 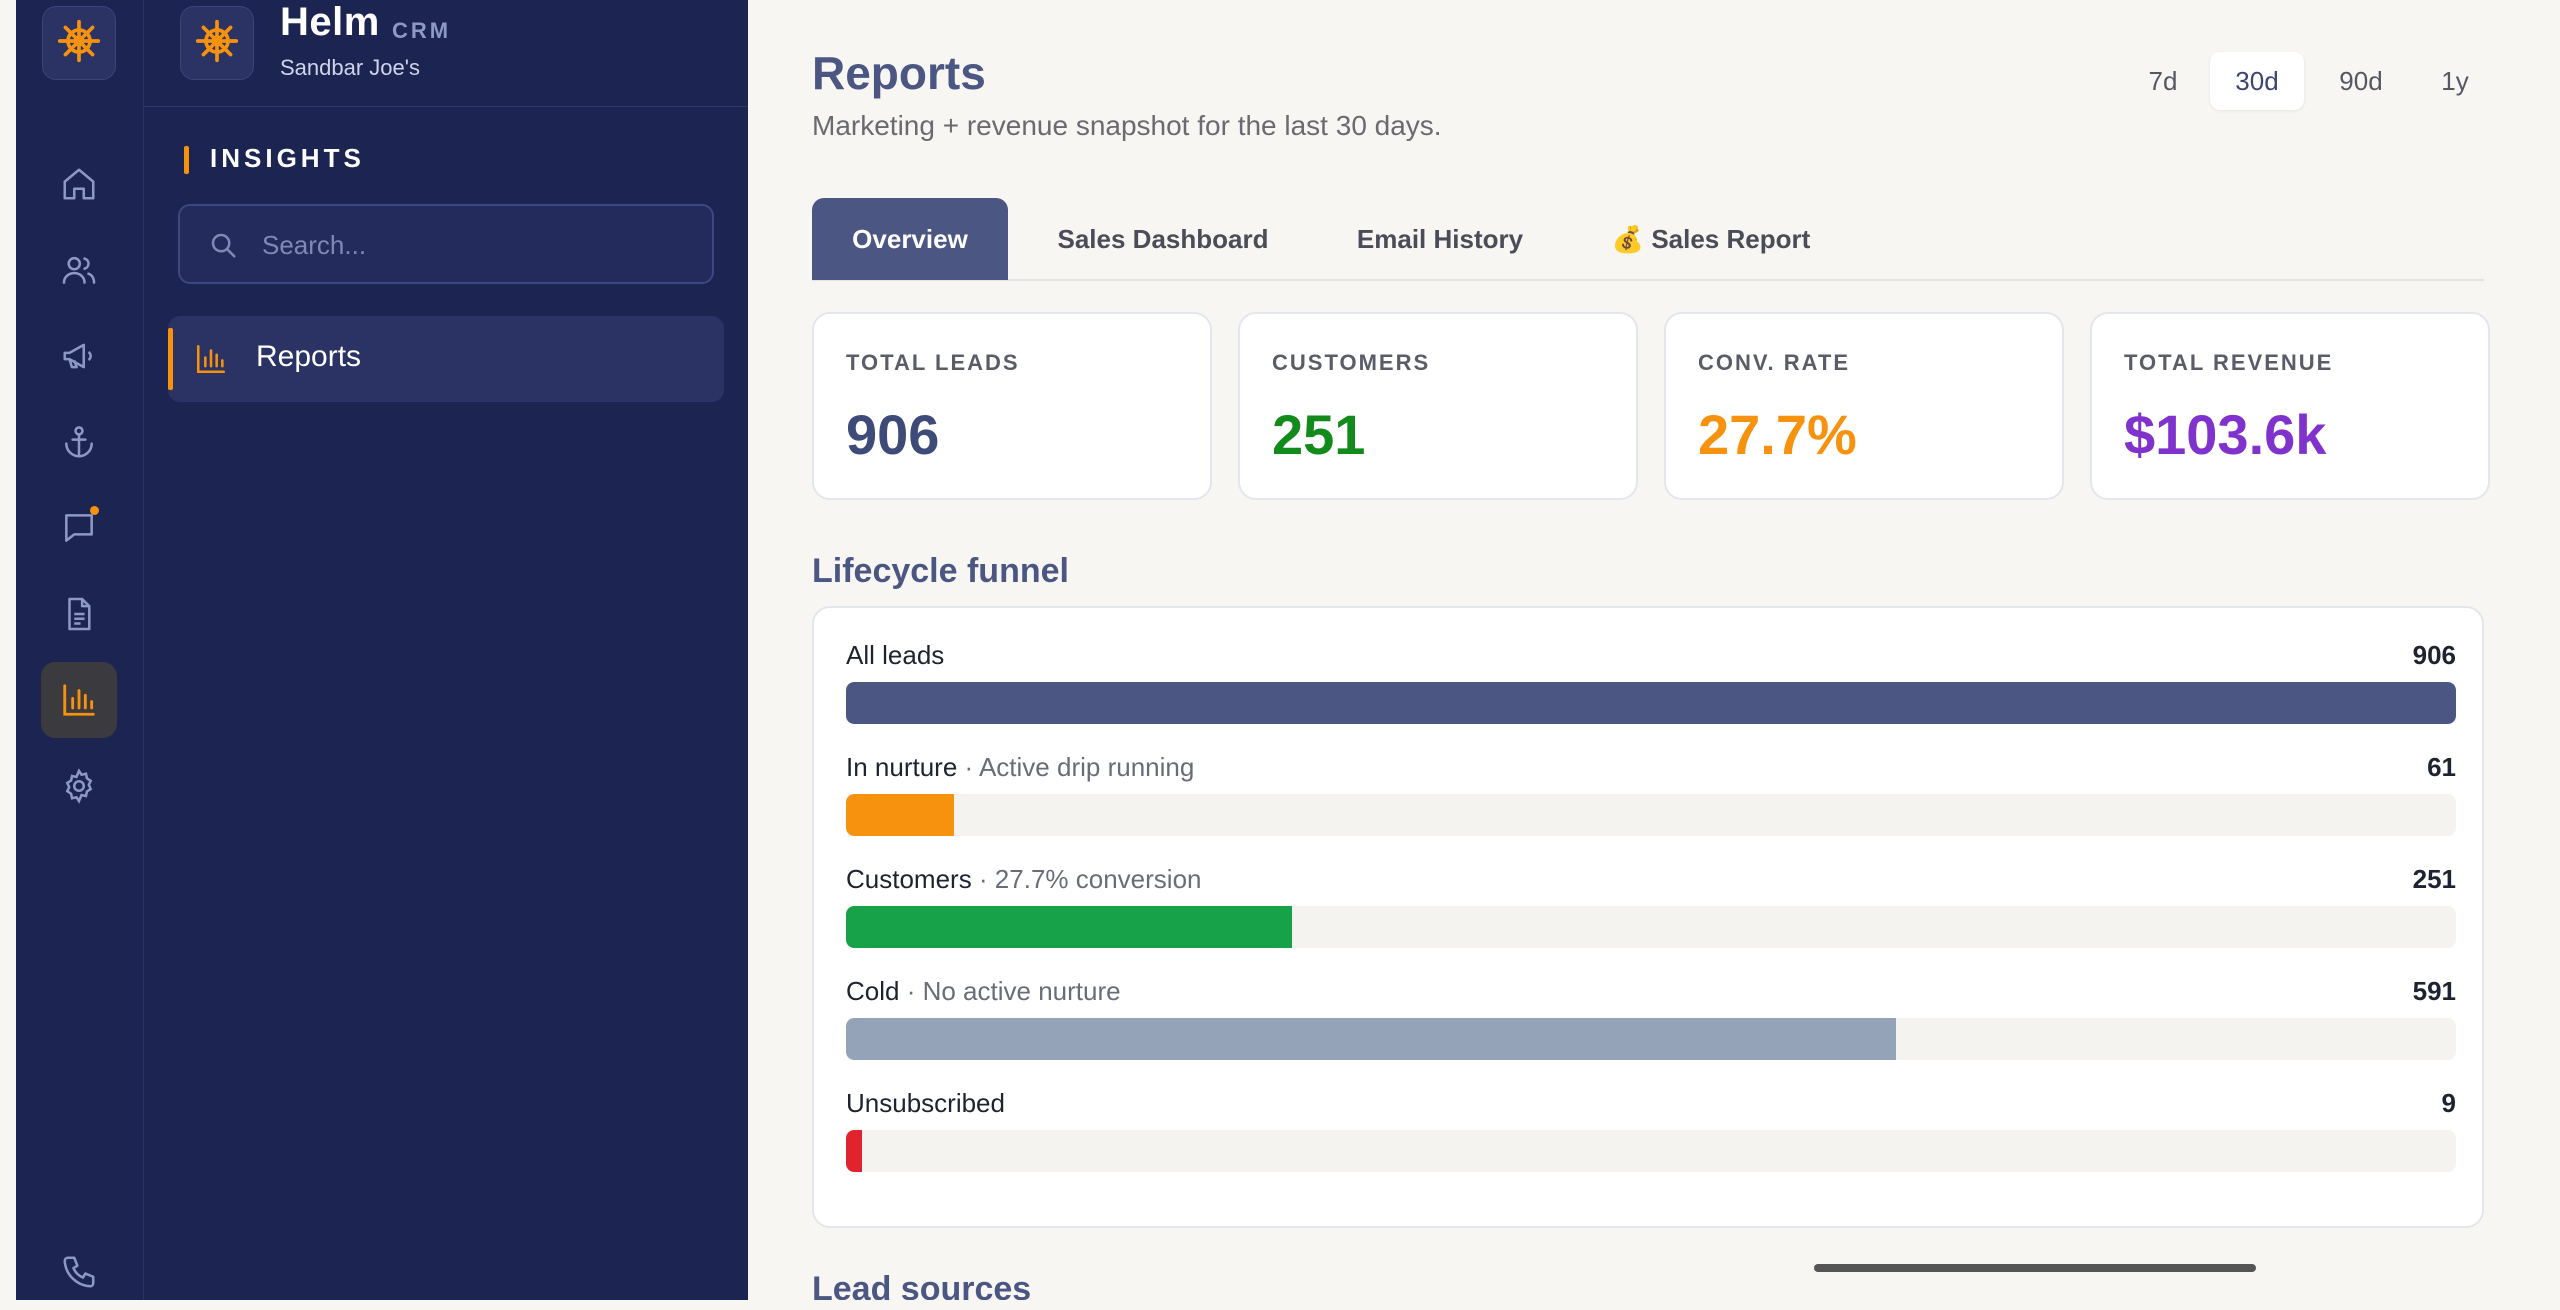 What do you see at coordinates (2434, 655) in the screenshot?
I see `funnel-count: 906` at bounding box center [2434, 655].